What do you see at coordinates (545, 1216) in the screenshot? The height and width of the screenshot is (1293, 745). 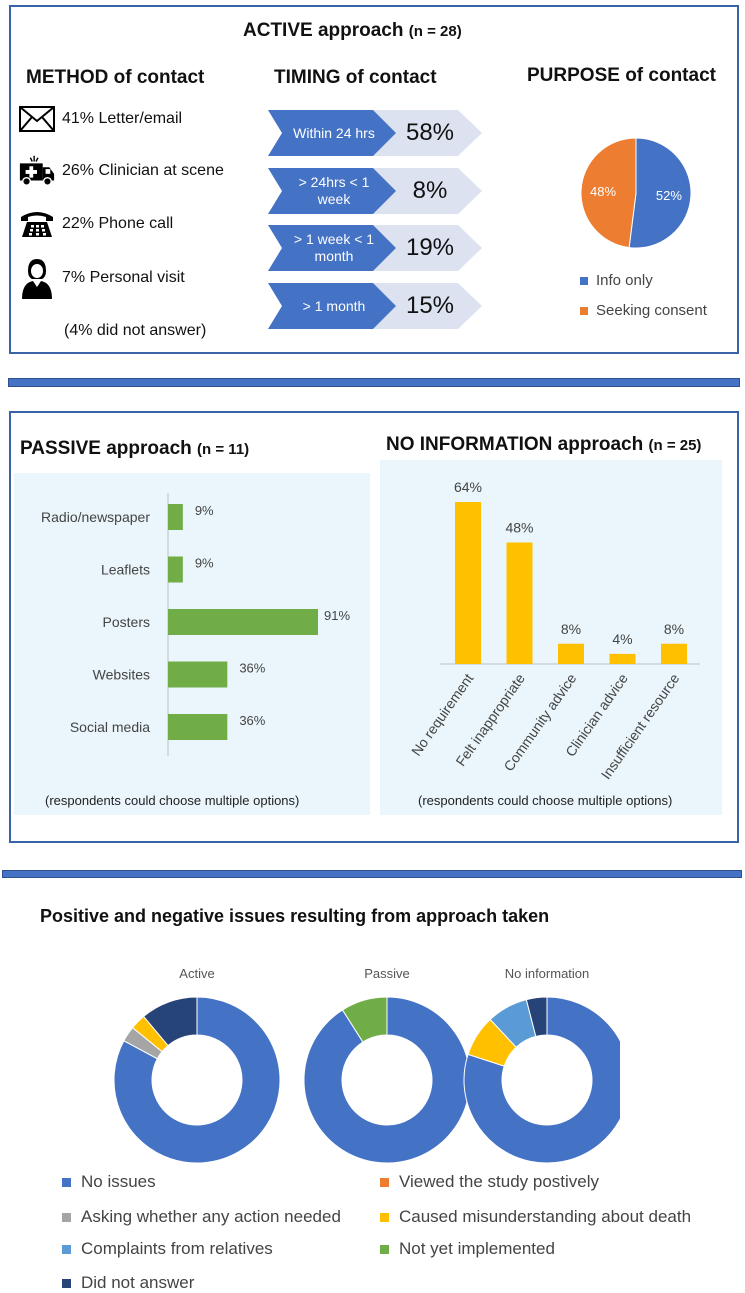 I see `legend-label: Caused misunderstanding about death` at bounding box center [545, 1216].